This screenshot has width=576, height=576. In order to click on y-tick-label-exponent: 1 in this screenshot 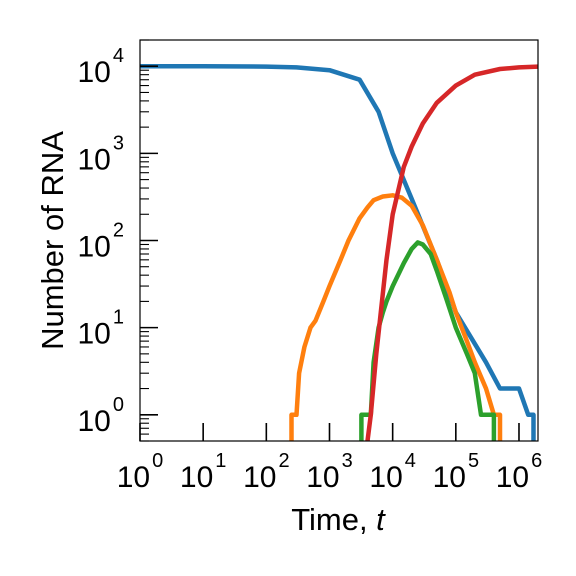, I will do `click(118, 318)`.